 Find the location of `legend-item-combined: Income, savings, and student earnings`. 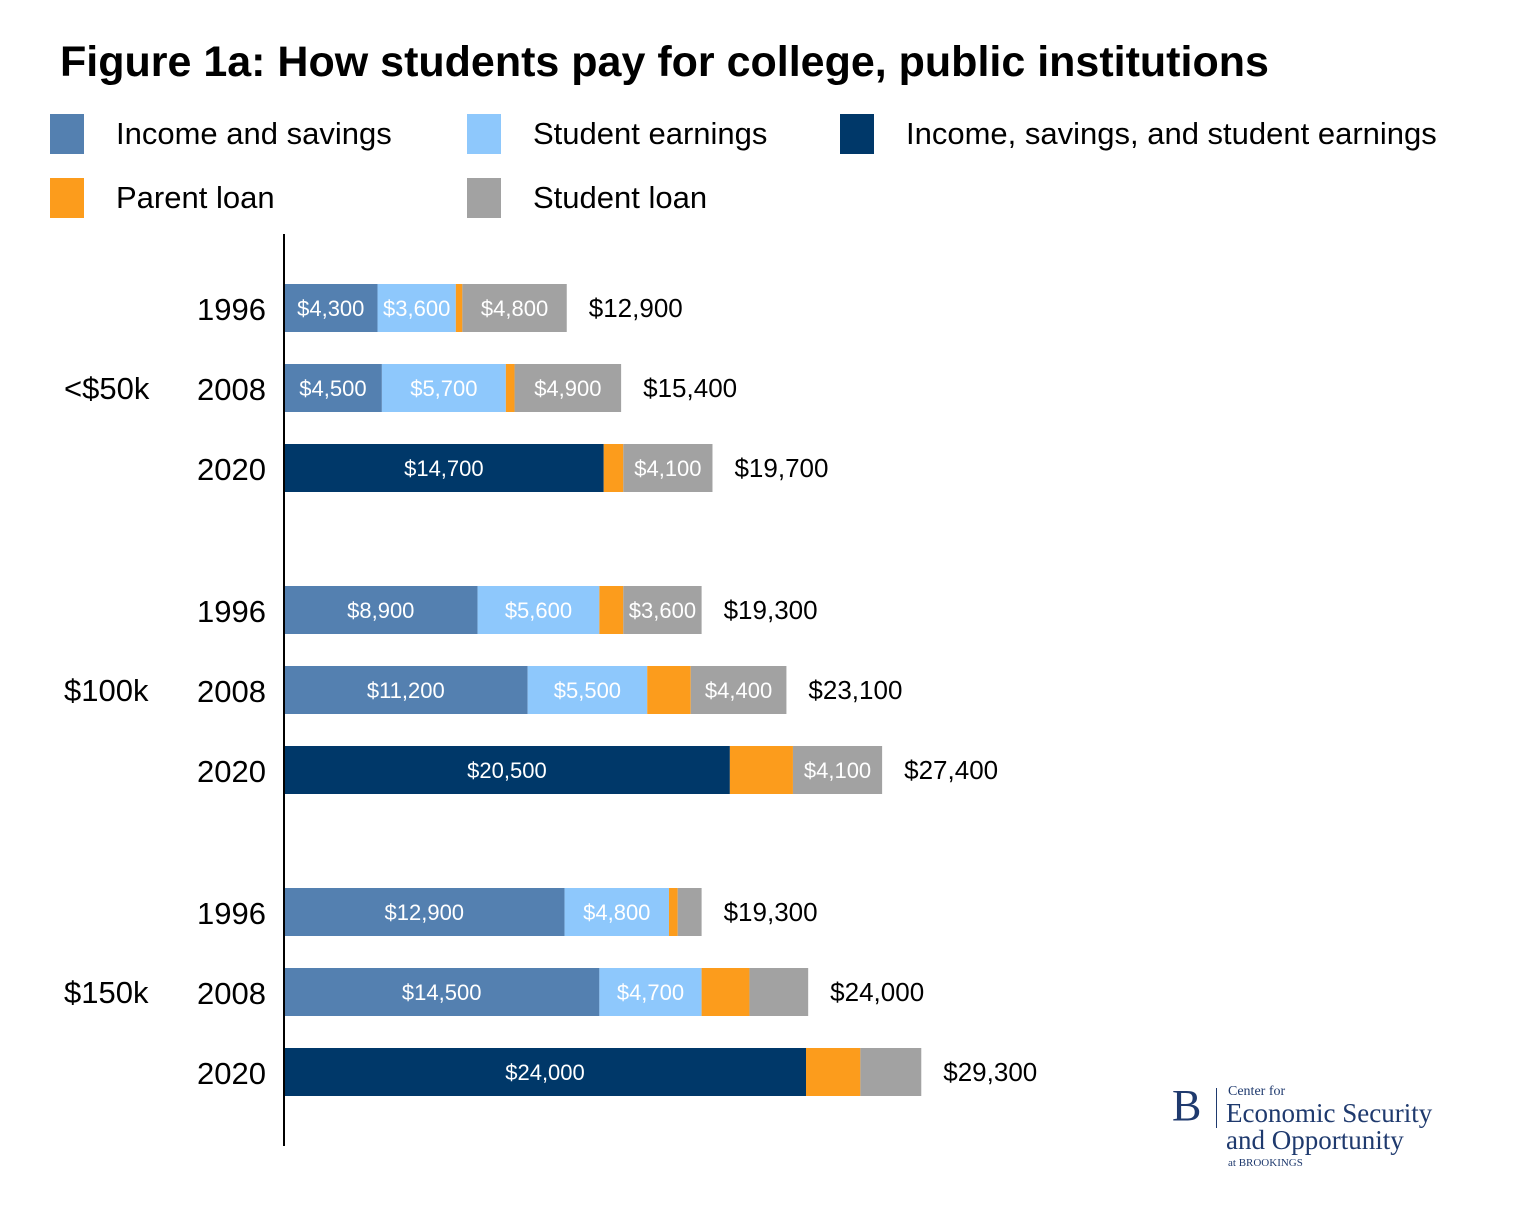

legend-item-combined: Income, savings, and student earnings is located at coordinates (1138, 134).